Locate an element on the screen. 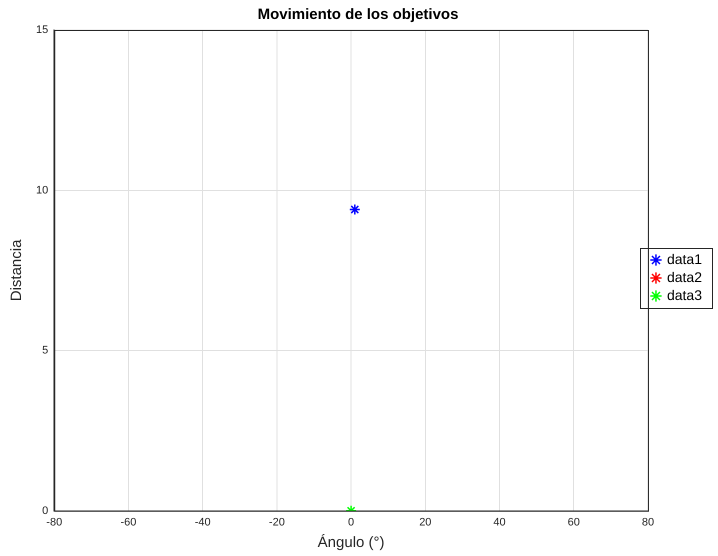  y-tick-label: 15 is located at coordinates (42, 30).